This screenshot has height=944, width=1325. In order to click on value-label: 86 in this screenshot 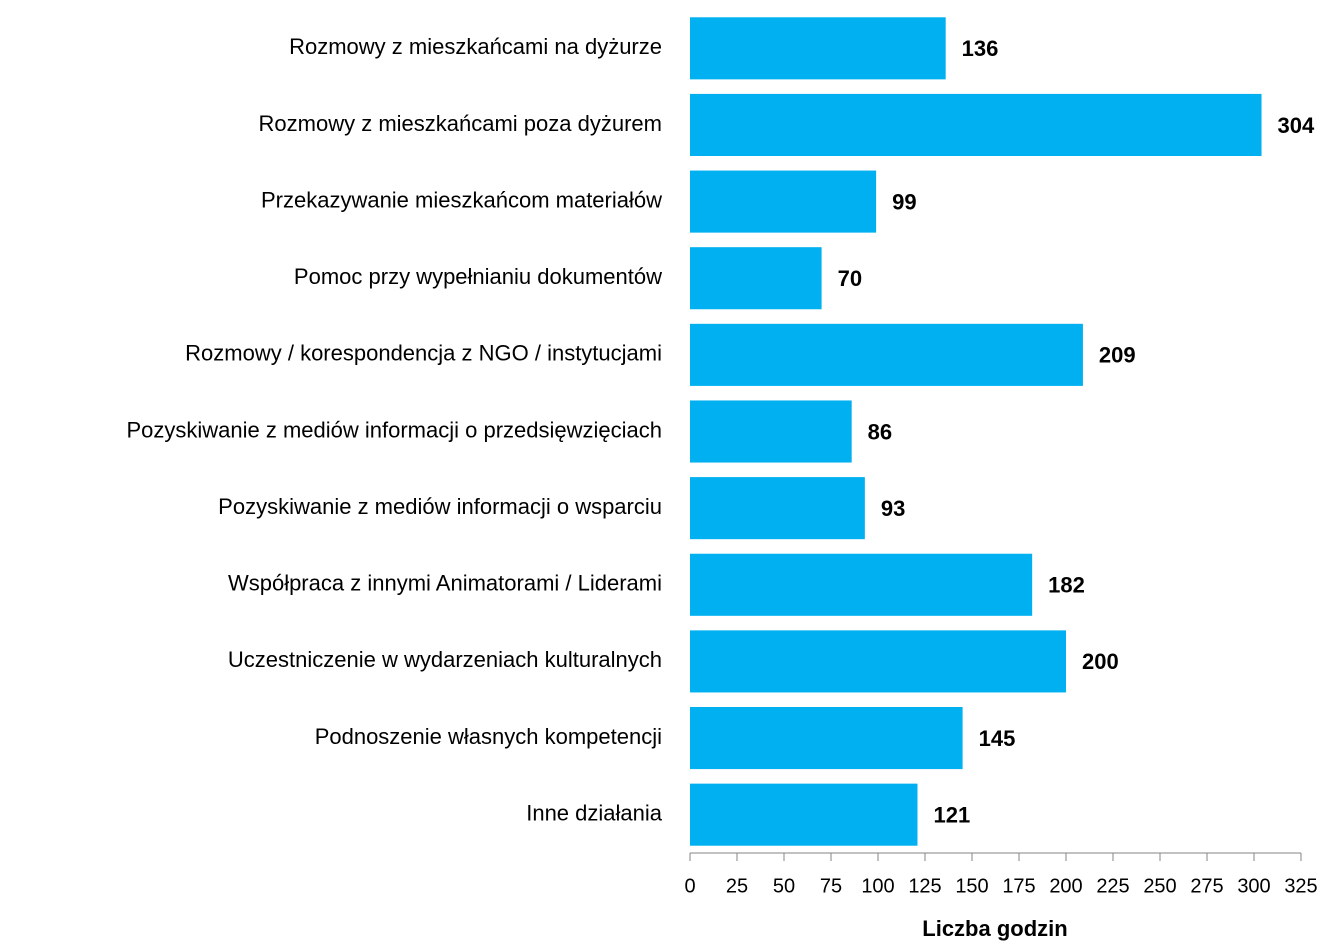, I will do `click(880, 431)`.